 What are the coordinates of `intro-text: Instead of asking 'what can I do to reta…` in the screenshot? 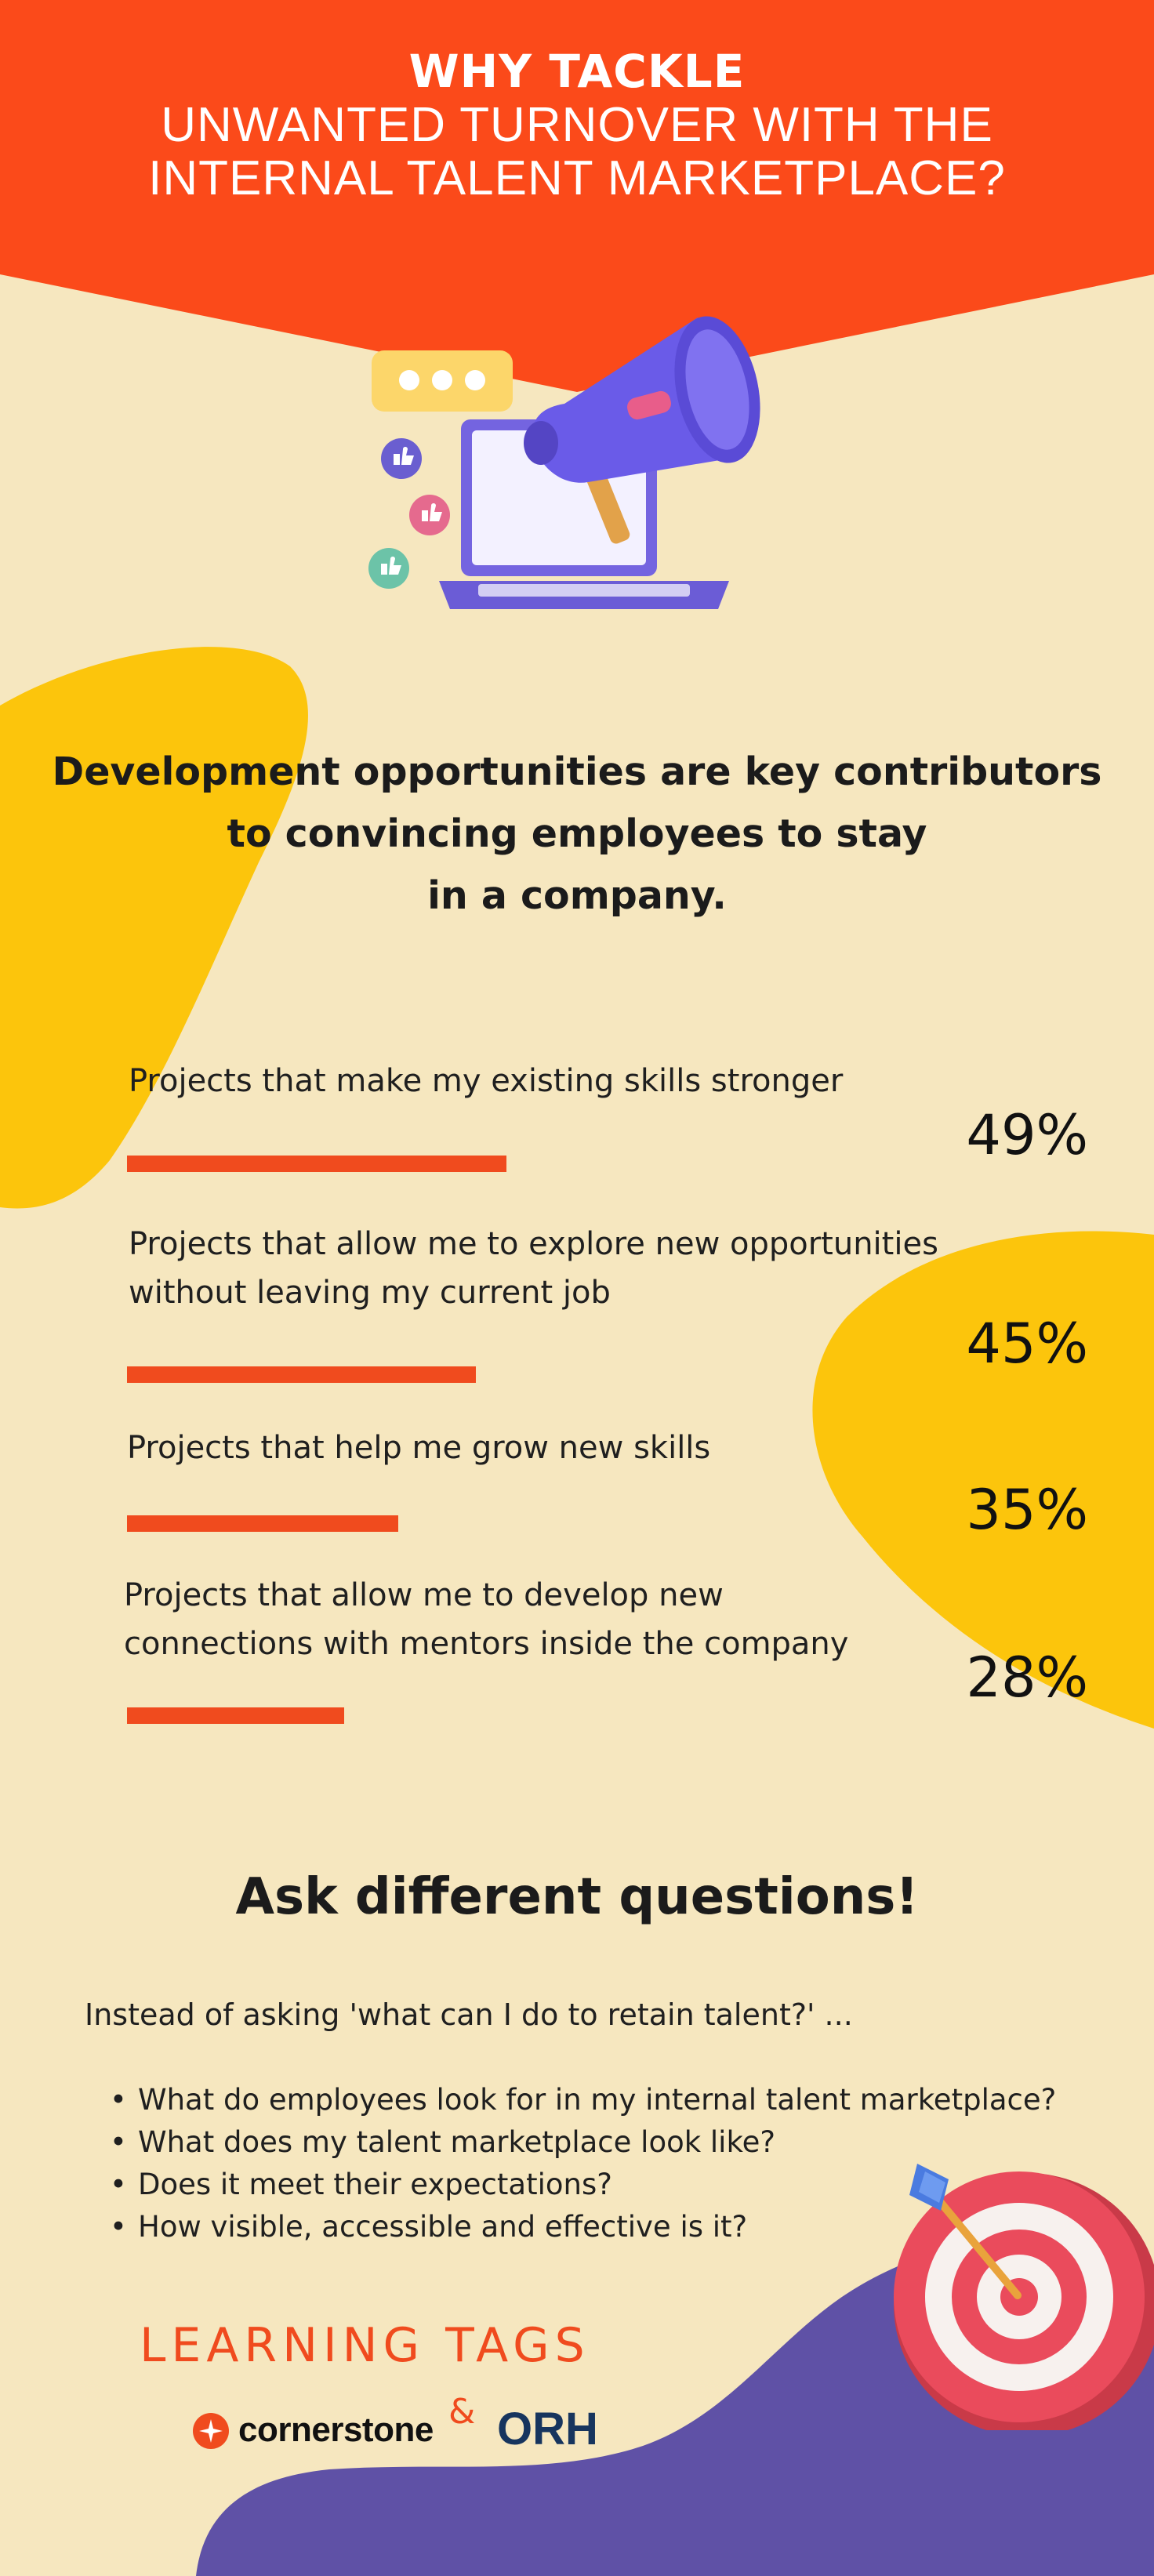 It's located at (469, 2014).